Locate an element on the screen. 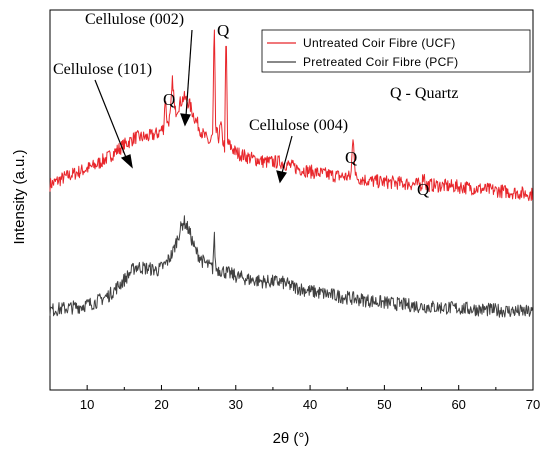 The image size is (550, 456). annotation-cellulose-101: Cellulose (101) is located at coordinates (102, 69).